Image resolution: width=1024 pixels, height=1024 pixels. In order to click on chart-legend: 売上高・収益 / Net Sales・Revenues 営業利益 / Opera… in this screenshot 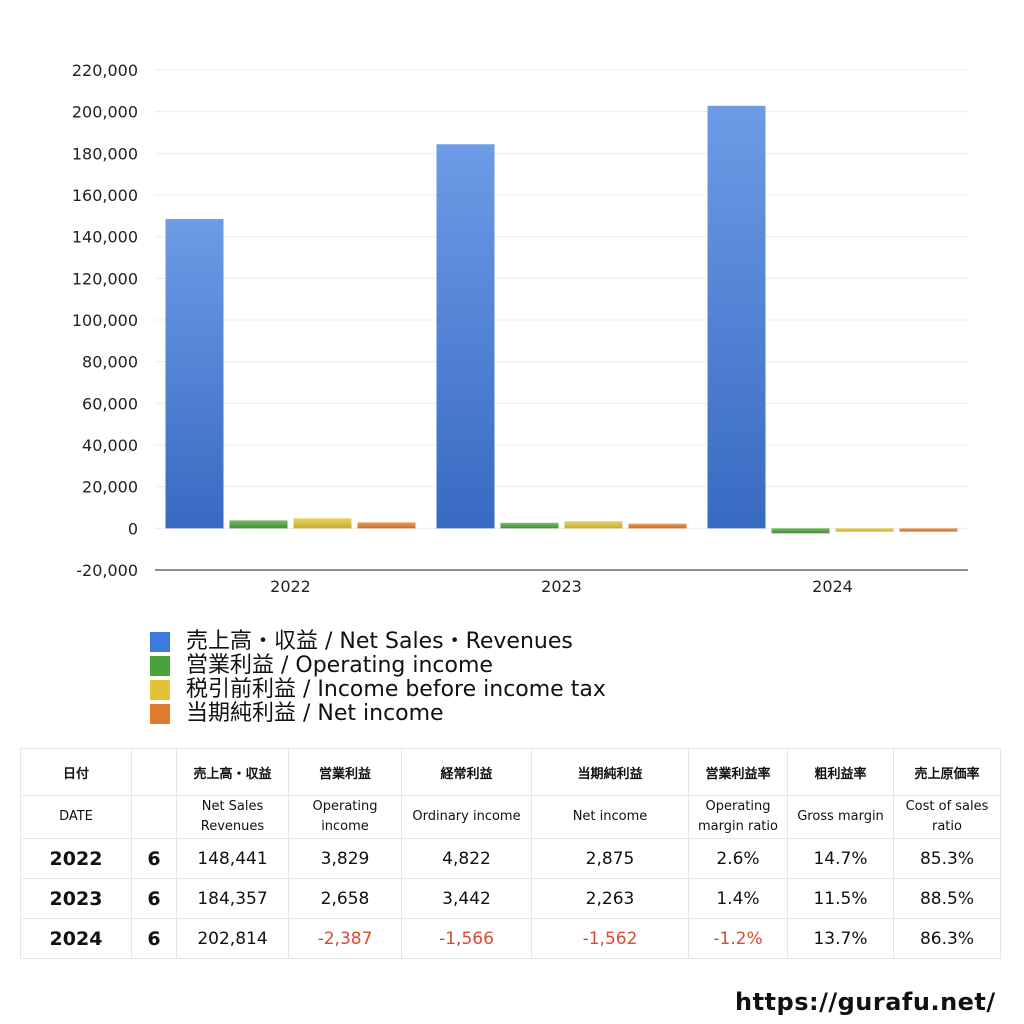, I will do `click(378, 678)`.